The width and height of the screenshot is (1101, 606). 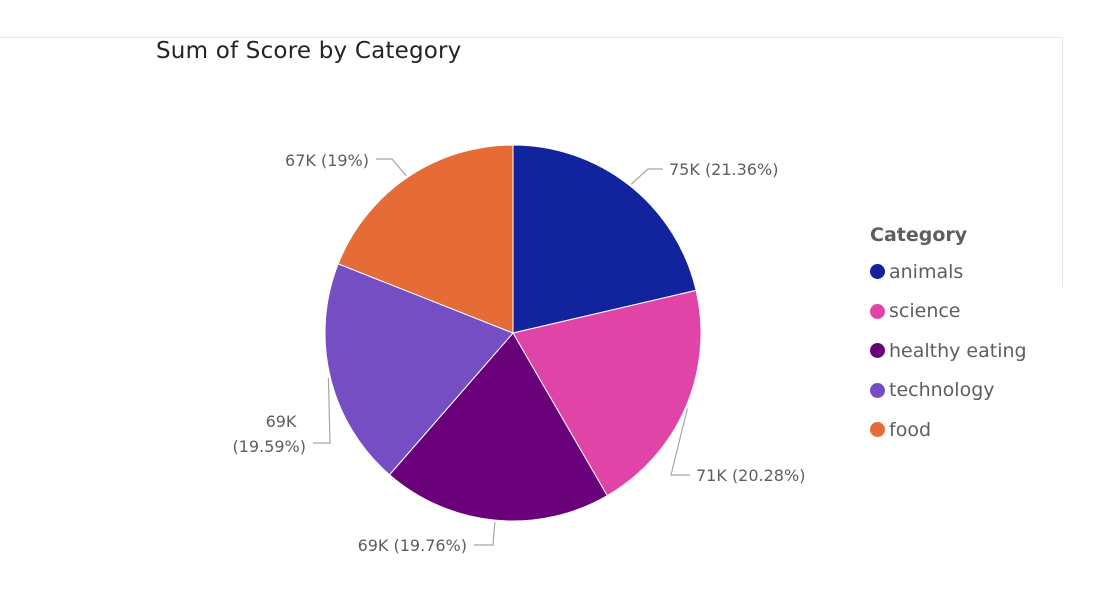 I want to click on legend-item-food: food, so click(x=948, y=430).